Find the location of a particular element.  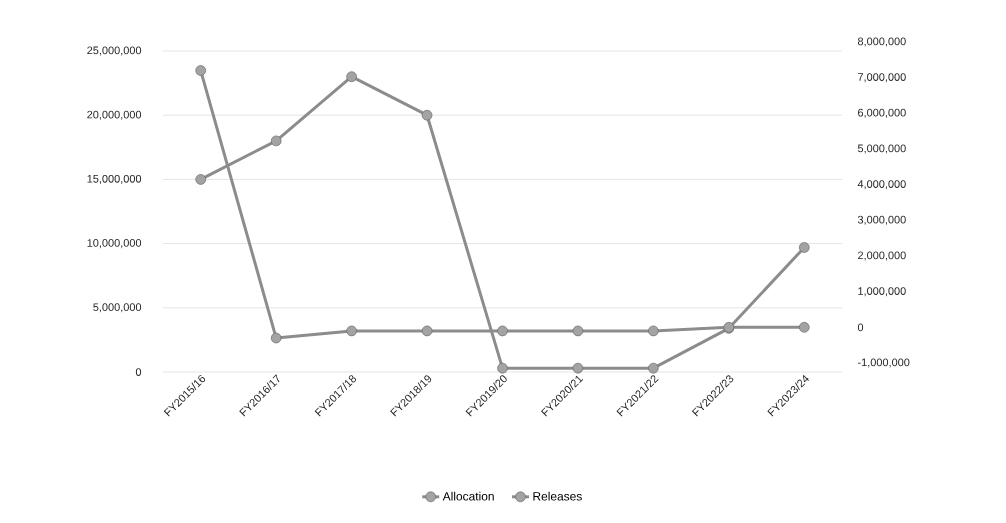

y2-tick-label: 2,000,000 is located at coordinates (882, 256).